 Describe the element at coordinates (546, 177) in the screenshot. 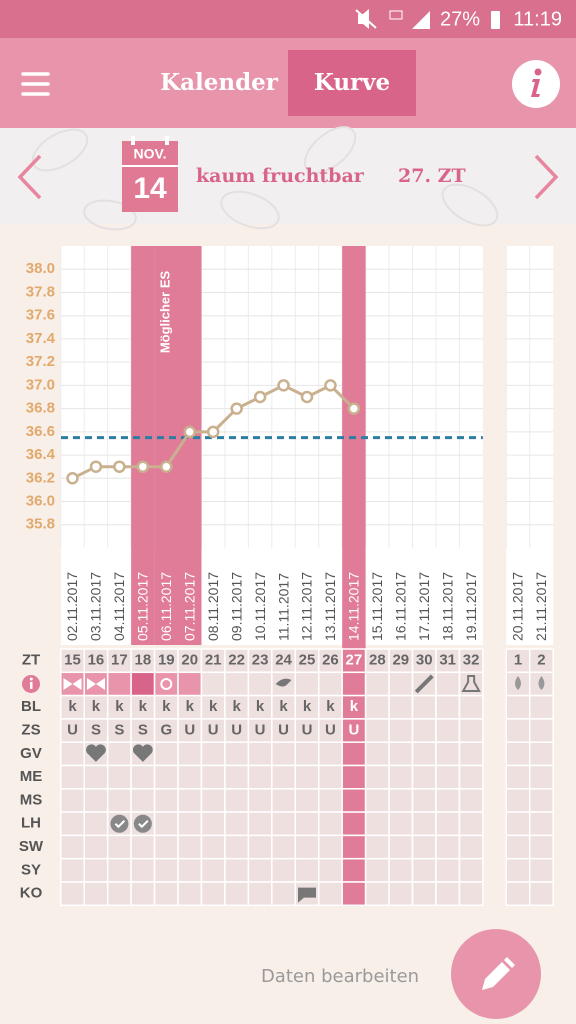

I see `next-arrow` at that location.